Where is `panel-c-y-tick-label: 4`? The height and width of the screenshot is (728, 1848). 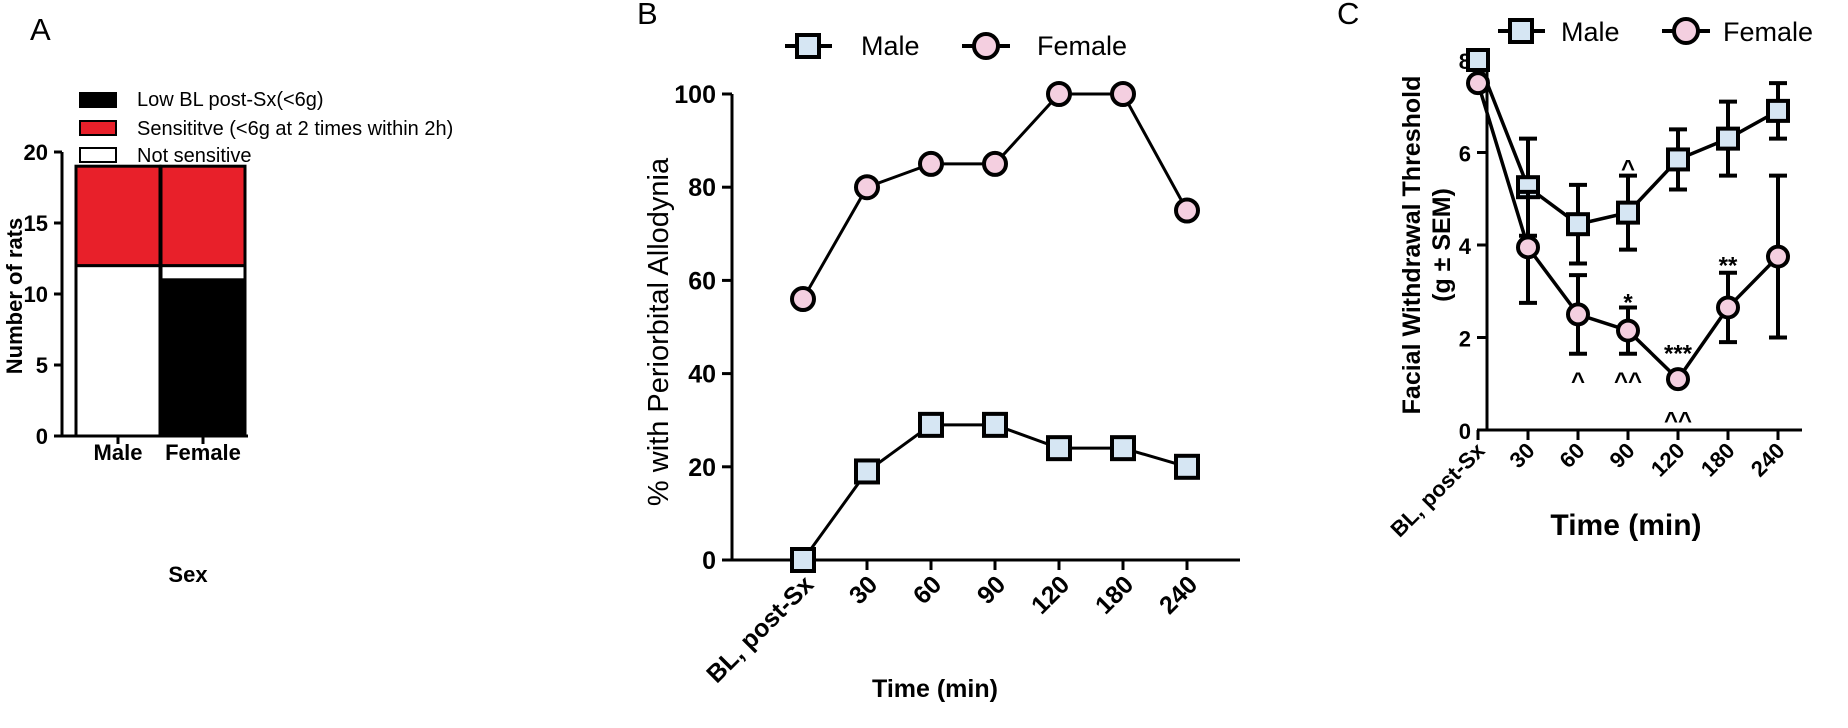 panel-c-y-tick-label: 4 is located at coordinates (1465, 246).